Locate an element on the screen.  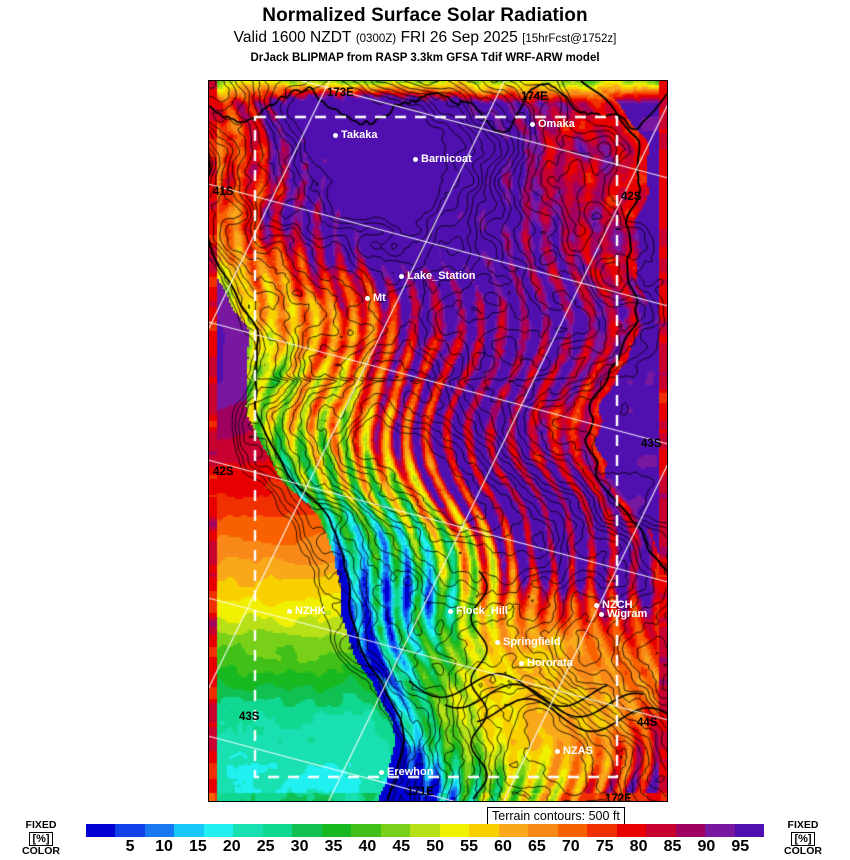
colorbar-tick: 75 is located at coordinates (604, 846).